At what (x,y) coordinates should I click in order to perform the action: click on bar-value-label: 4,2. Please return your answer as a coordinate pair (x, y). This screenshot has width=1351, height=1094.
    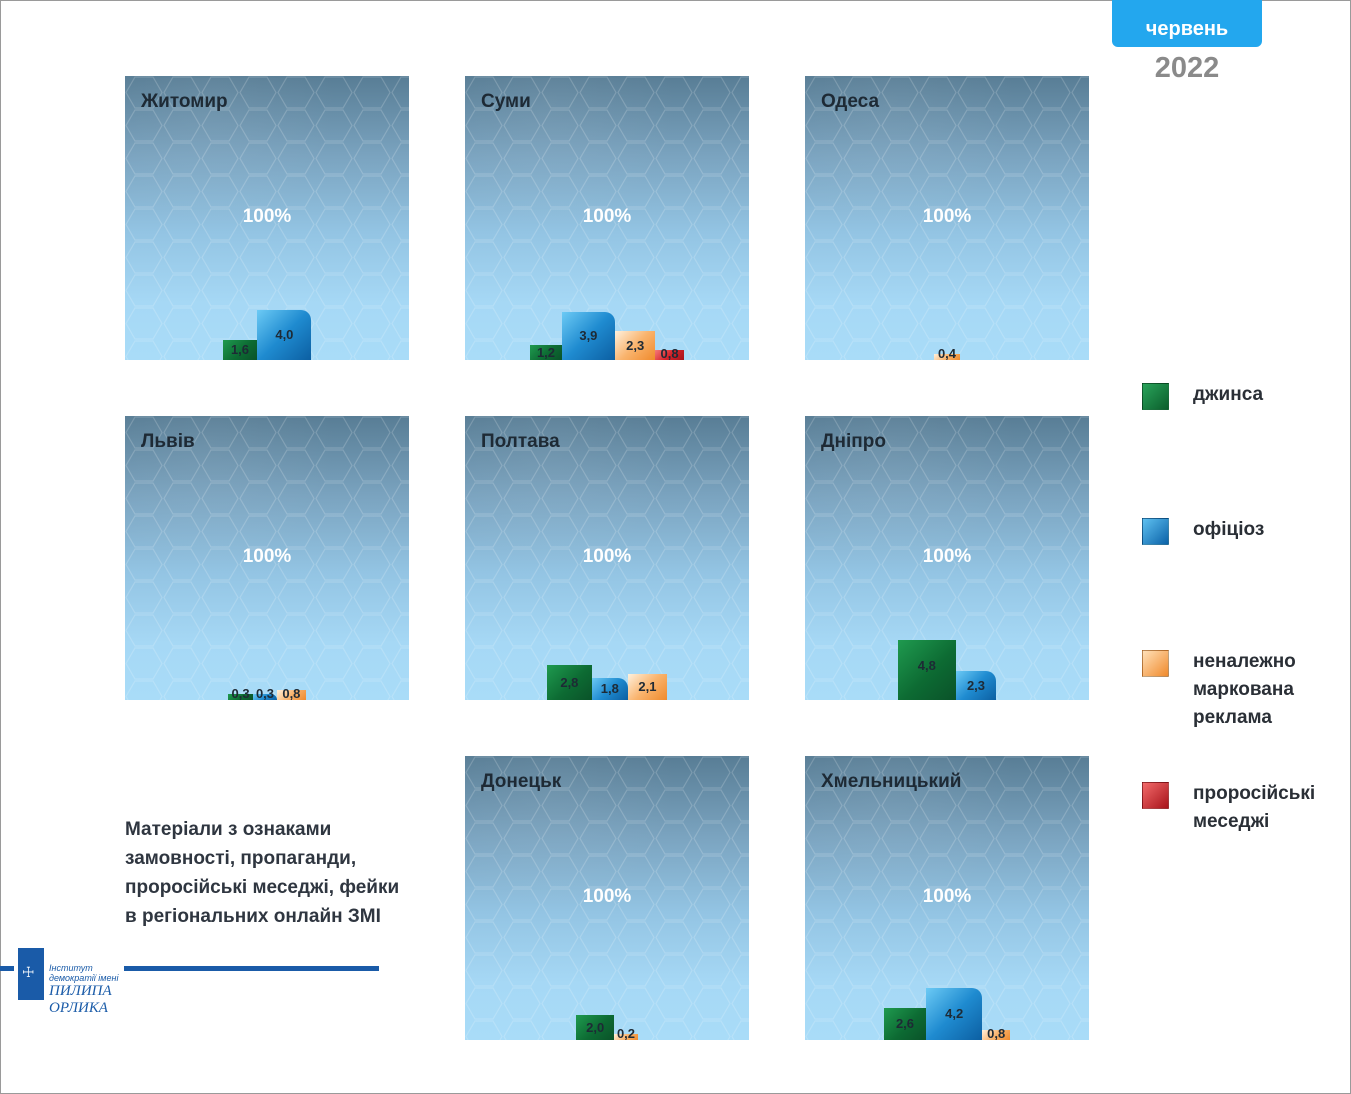
    Looking at the image, I should click on (954, 1013).